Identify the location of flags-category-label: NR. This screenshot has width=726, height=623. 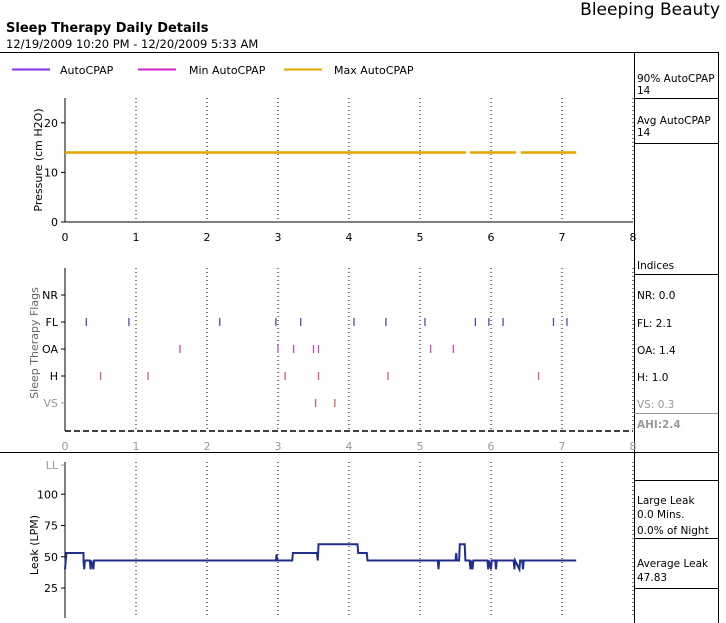
(50, 295).